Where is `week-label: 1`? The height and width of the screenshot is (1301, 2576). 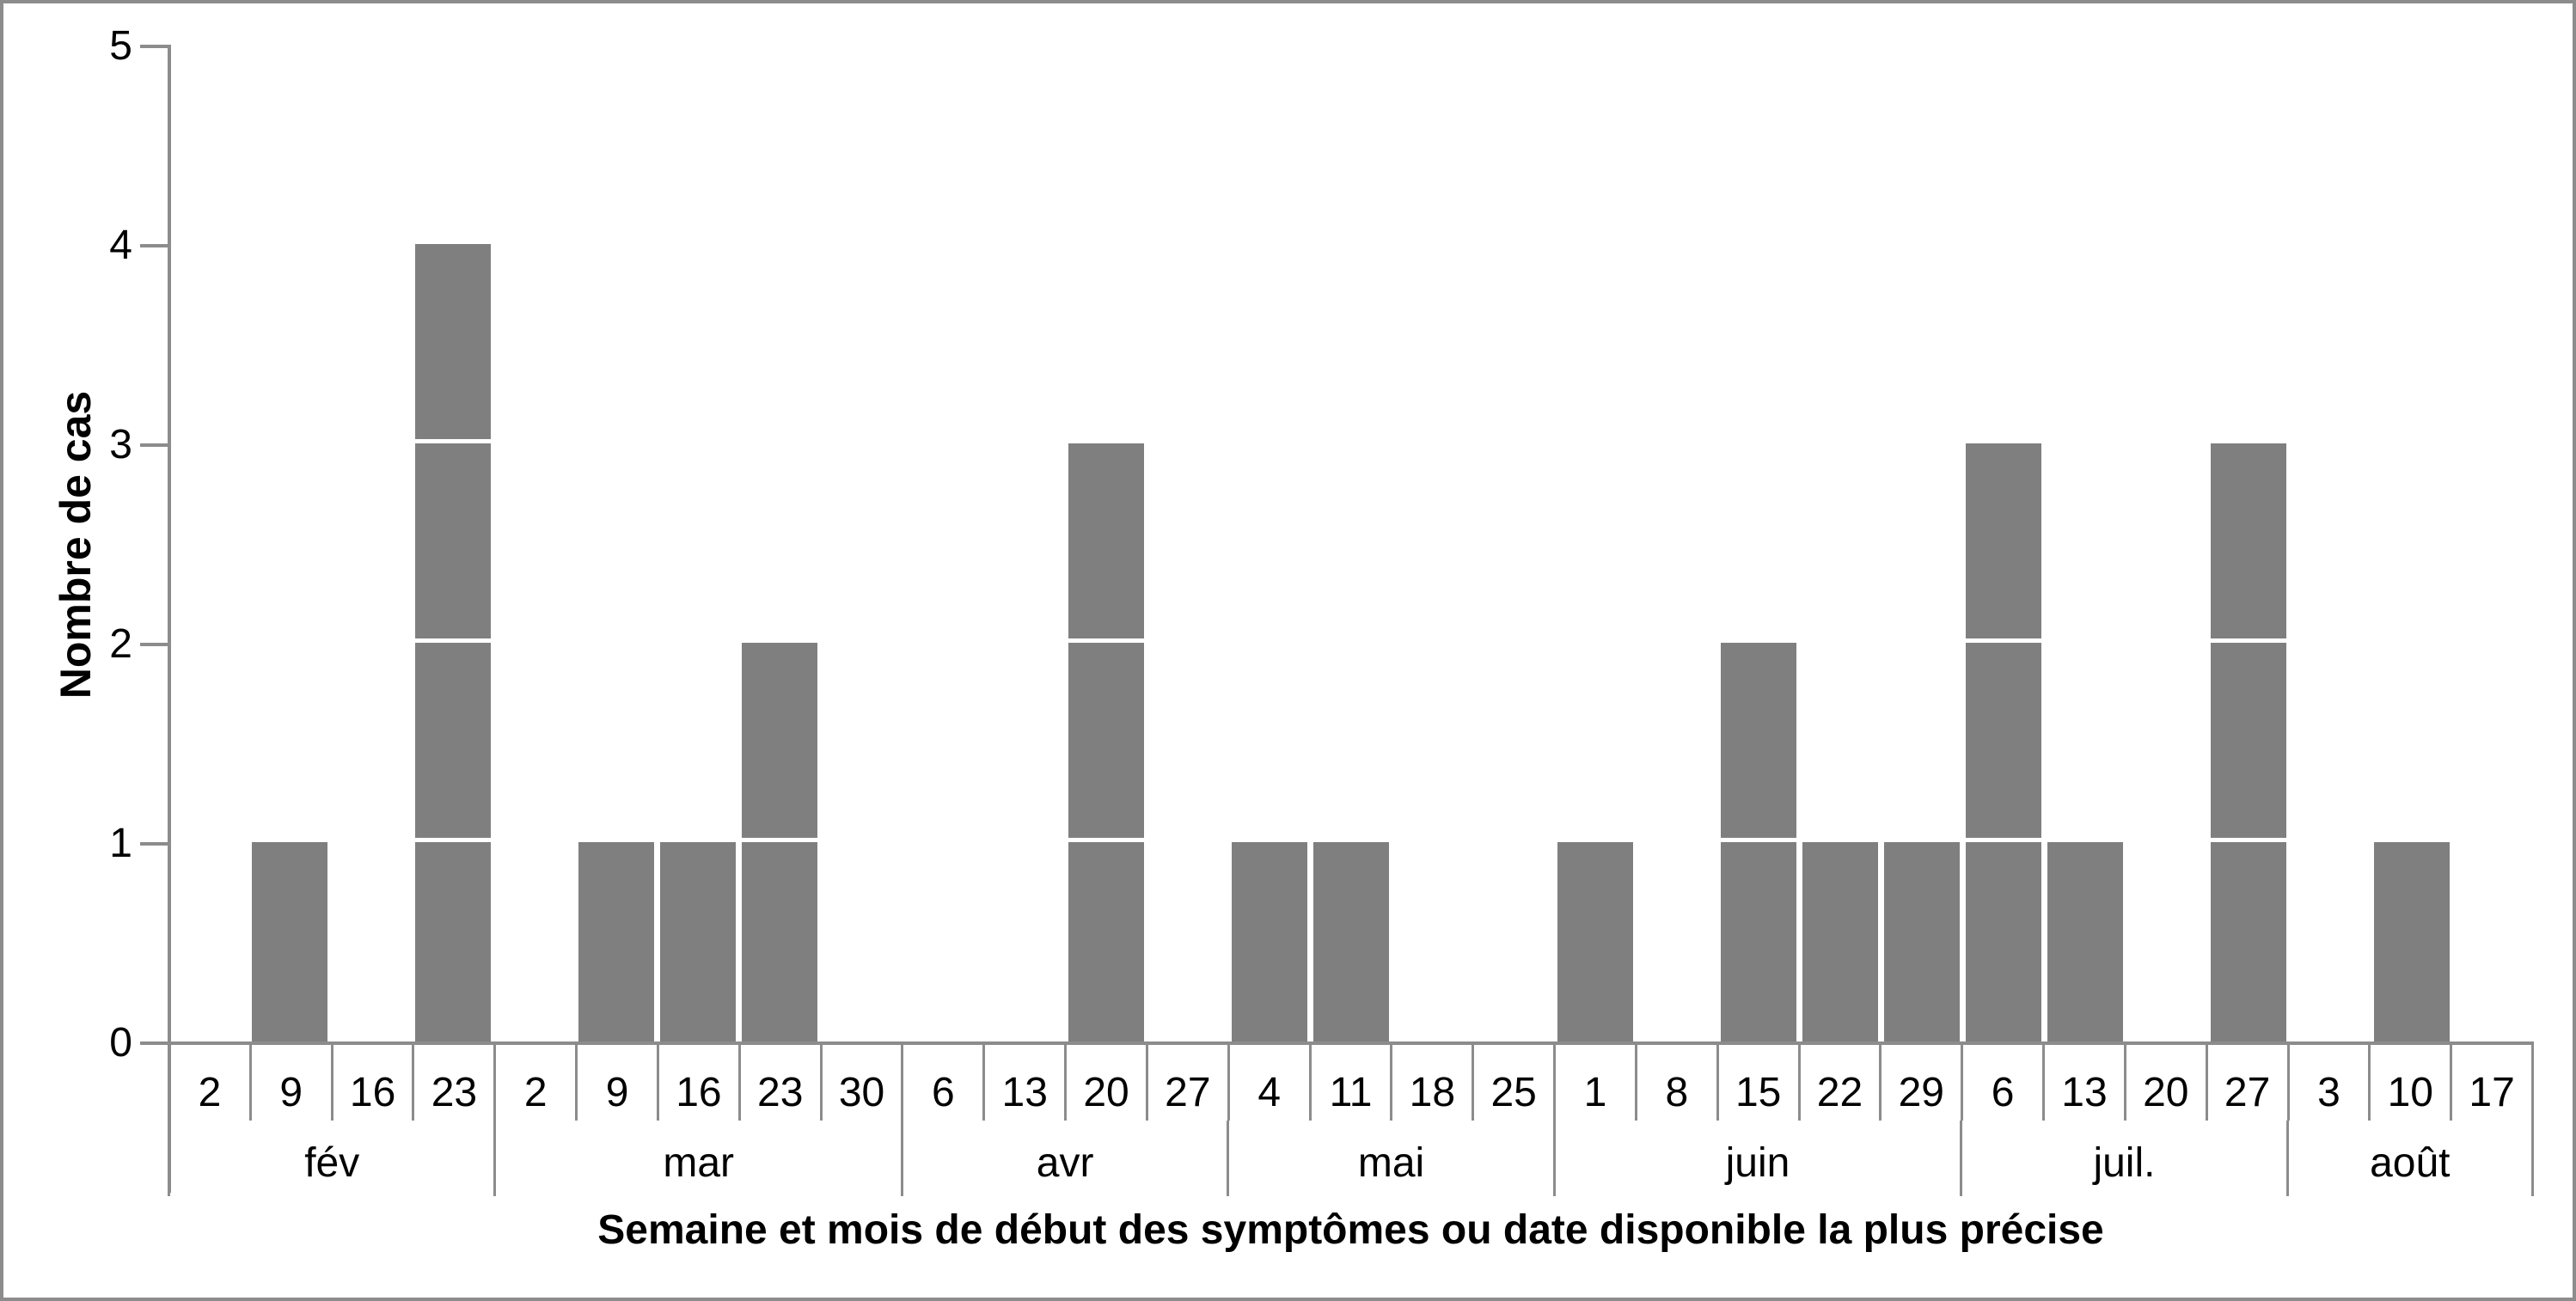
week-label: 1 is located at coordinates (1594, 1083).